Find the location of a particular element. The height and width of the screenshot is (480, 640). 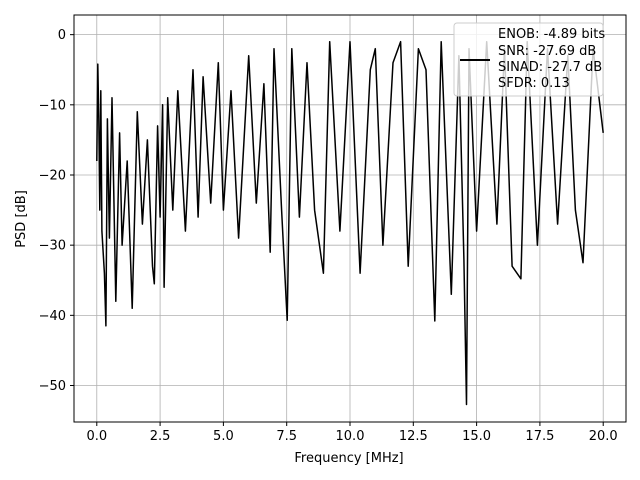

x-tick-label: 20.0 is located at coordinates (603, 436).